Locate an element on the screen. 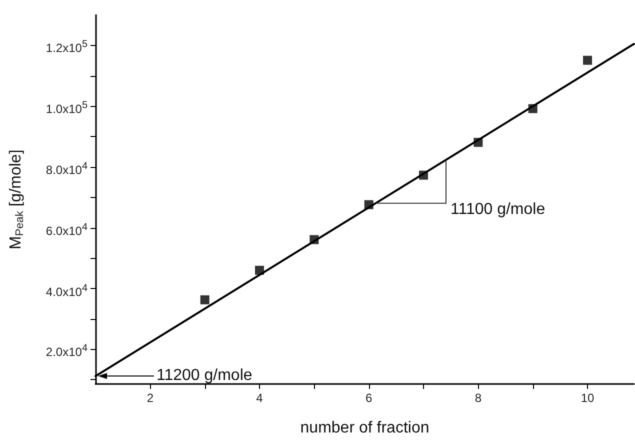  x-tick-label: 2 is located at coordinates (150, 398).